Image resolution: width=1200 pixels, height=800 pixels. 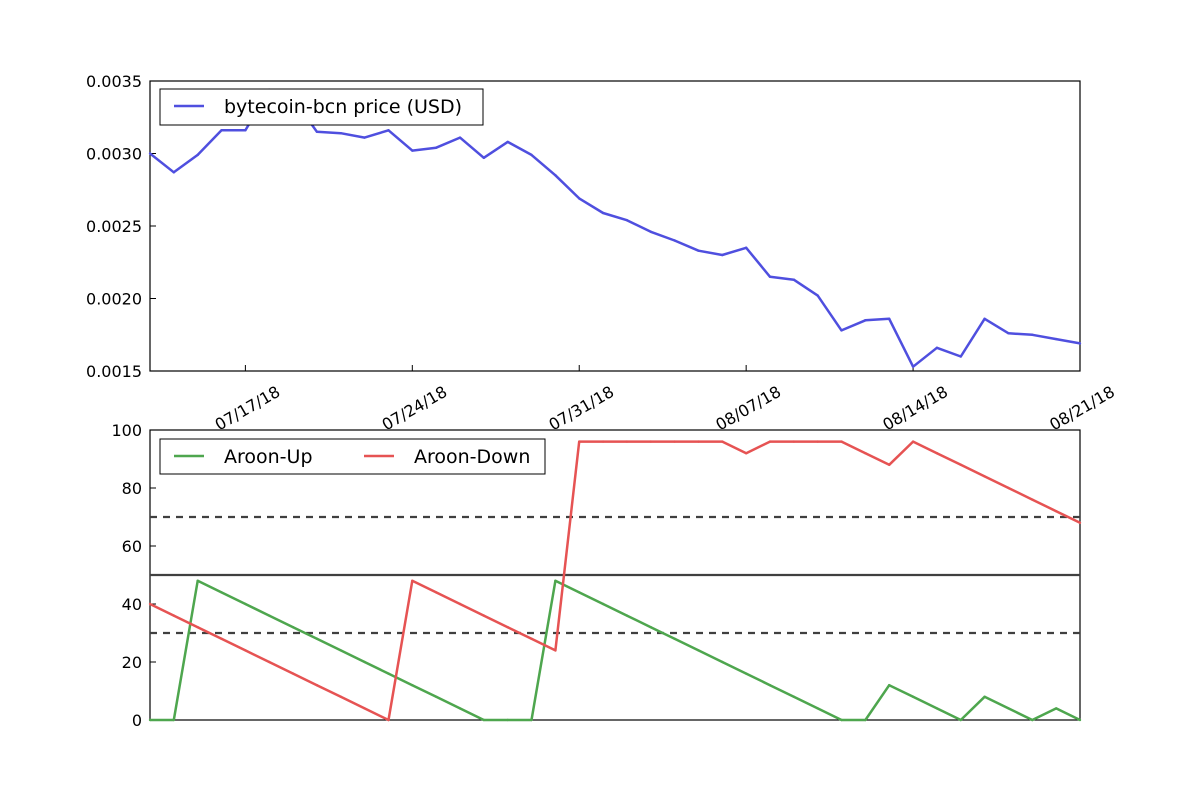 What do you see at coordinates (114, 299) in the screenshot?
I see `price-y-tick-label: 0.0020` at bounding box center [114, 299].